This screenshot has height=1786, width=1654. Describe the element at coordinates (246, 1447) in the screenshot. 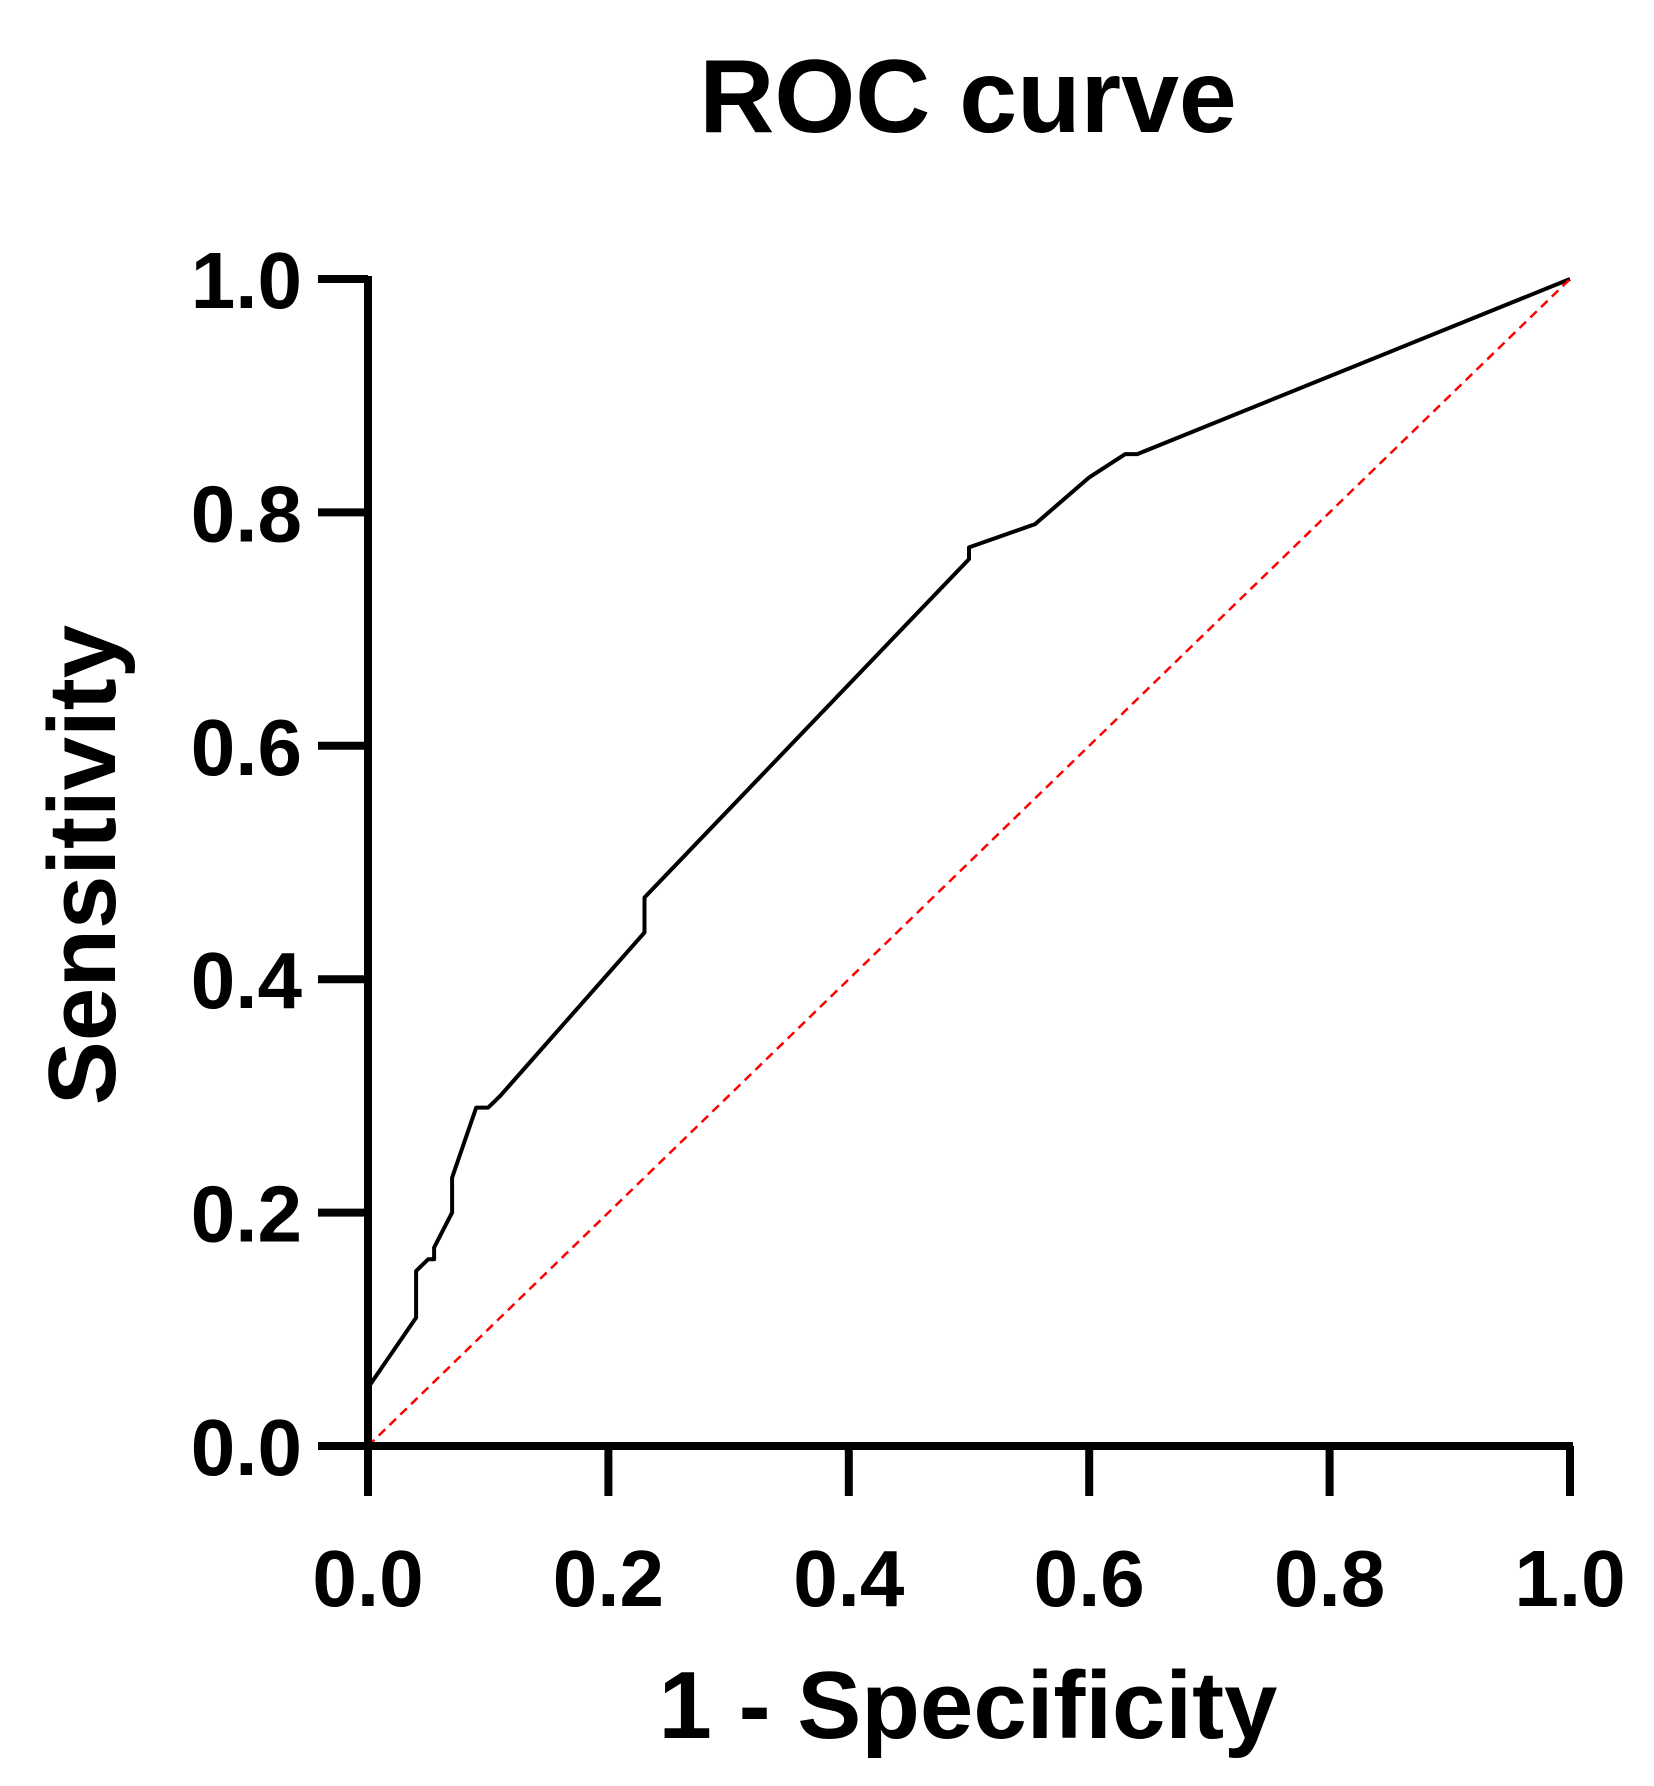

I see `y-tick-label: 0.0` at that location.